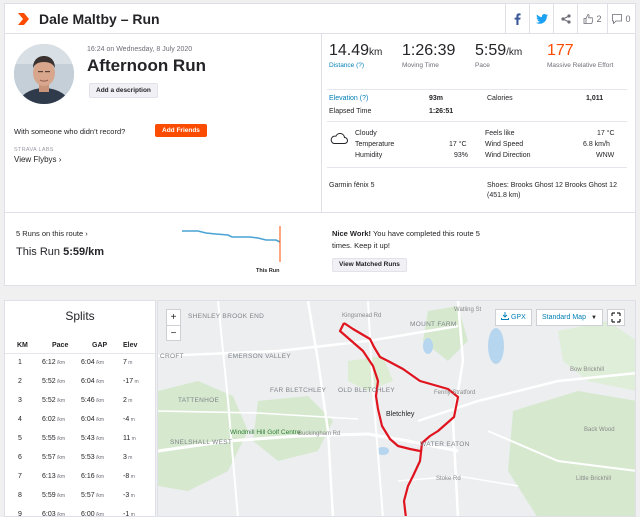 The height and width of the screenshot is (517, 640). Describe the element at coordinates (129, 495) in the screenshot. I see `split-elev: -3 m` at that location.